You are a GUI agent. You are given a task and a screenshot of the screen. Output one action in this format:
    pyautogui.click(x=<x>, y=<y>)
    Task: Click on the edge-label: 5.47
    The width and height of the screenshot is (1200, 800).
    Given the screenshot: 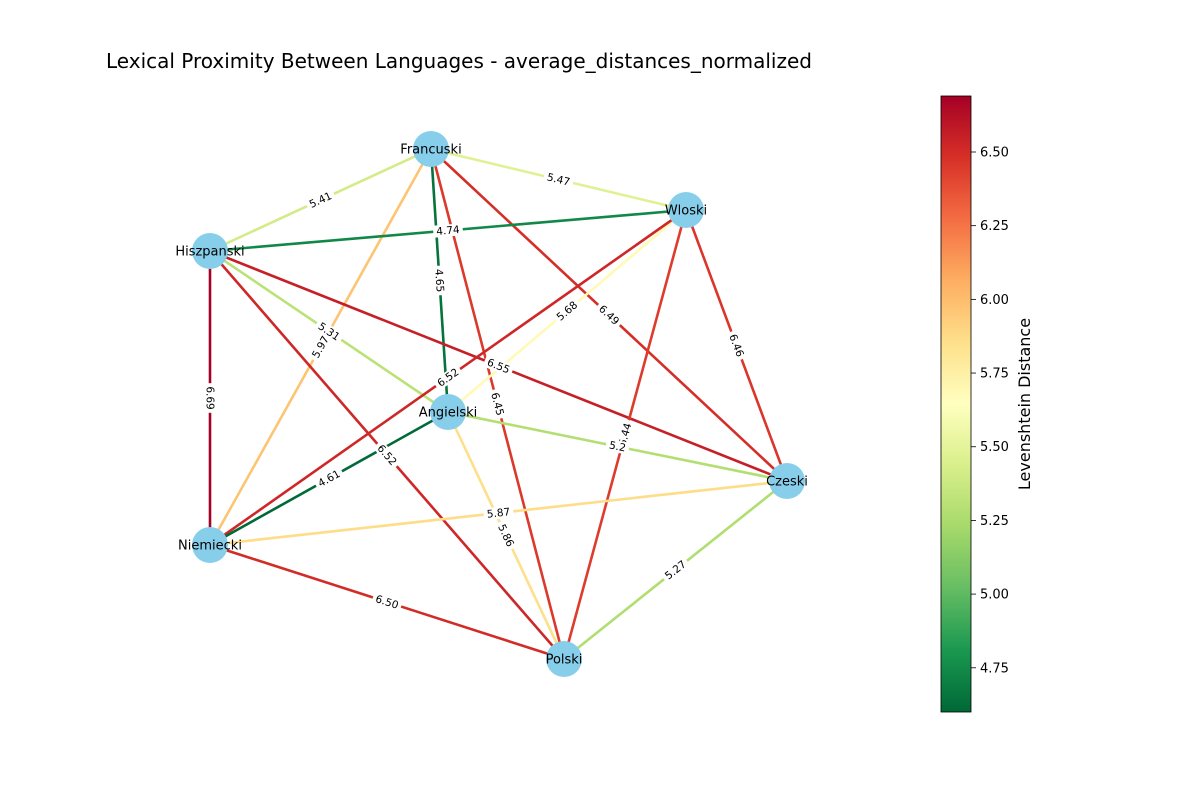 What is the action you would take?
    pyautogui.click(x=559, y=179)
    